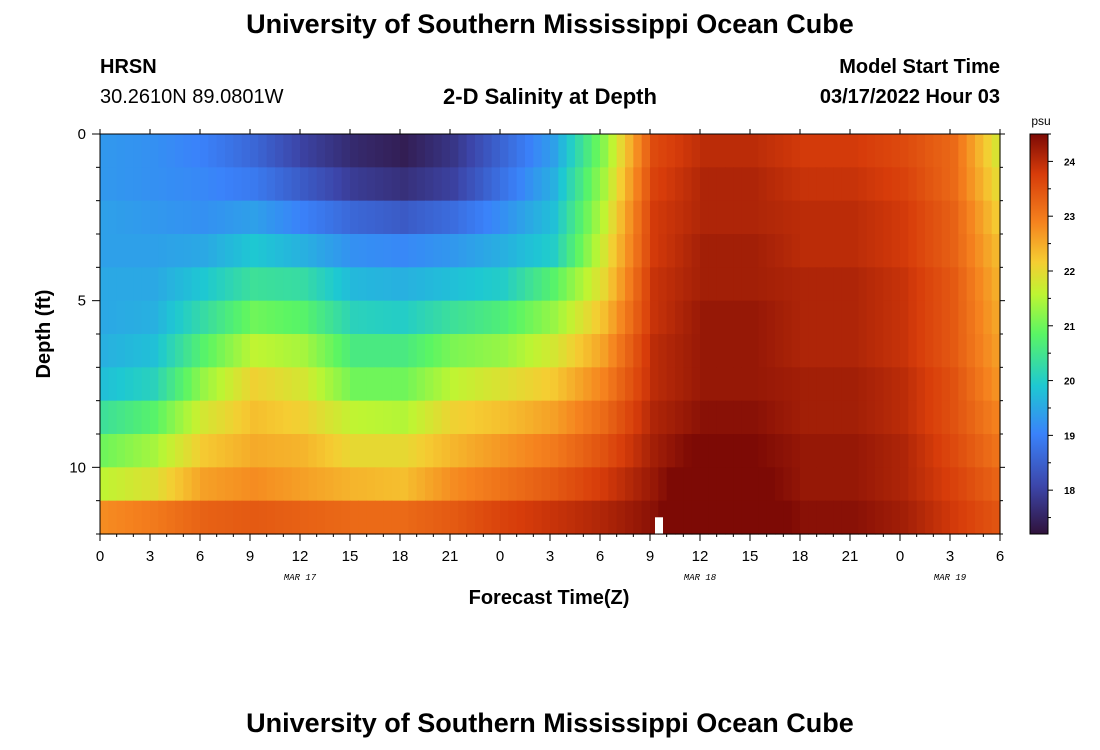  I want to click on date-label: MAR 17, so click(300, 578).